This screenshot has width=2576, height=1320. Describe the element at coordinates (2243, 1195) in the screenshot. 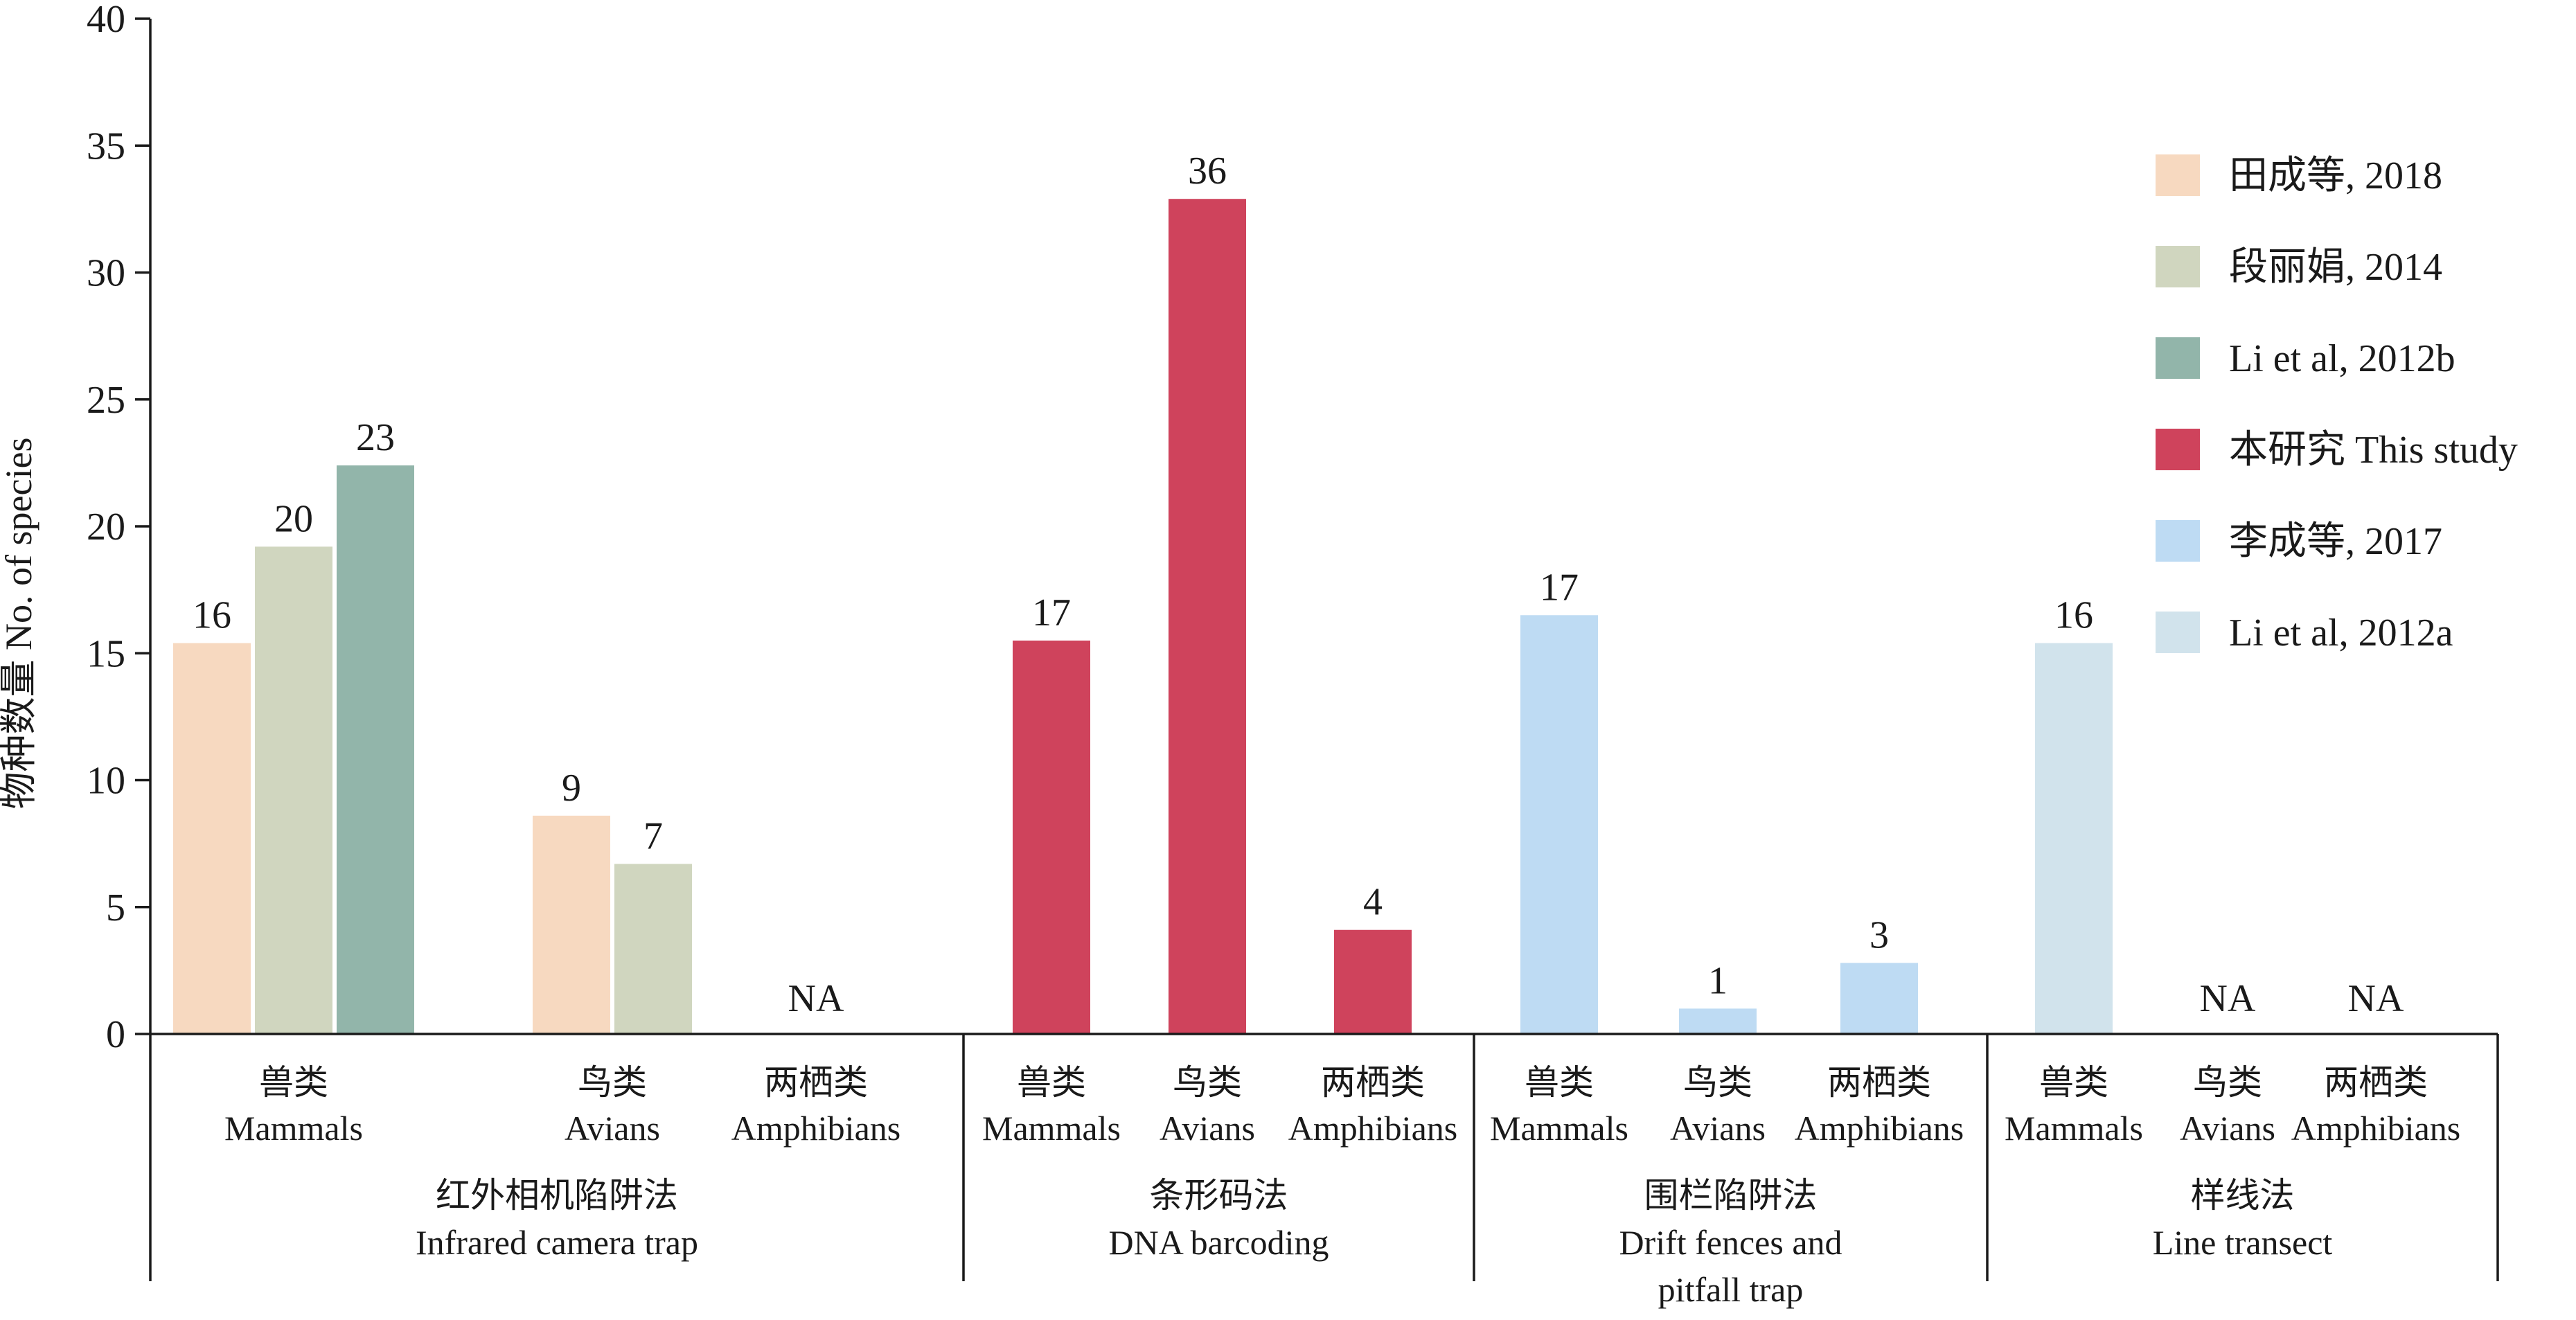

I see `method-label-cn: 样线法` at that location.